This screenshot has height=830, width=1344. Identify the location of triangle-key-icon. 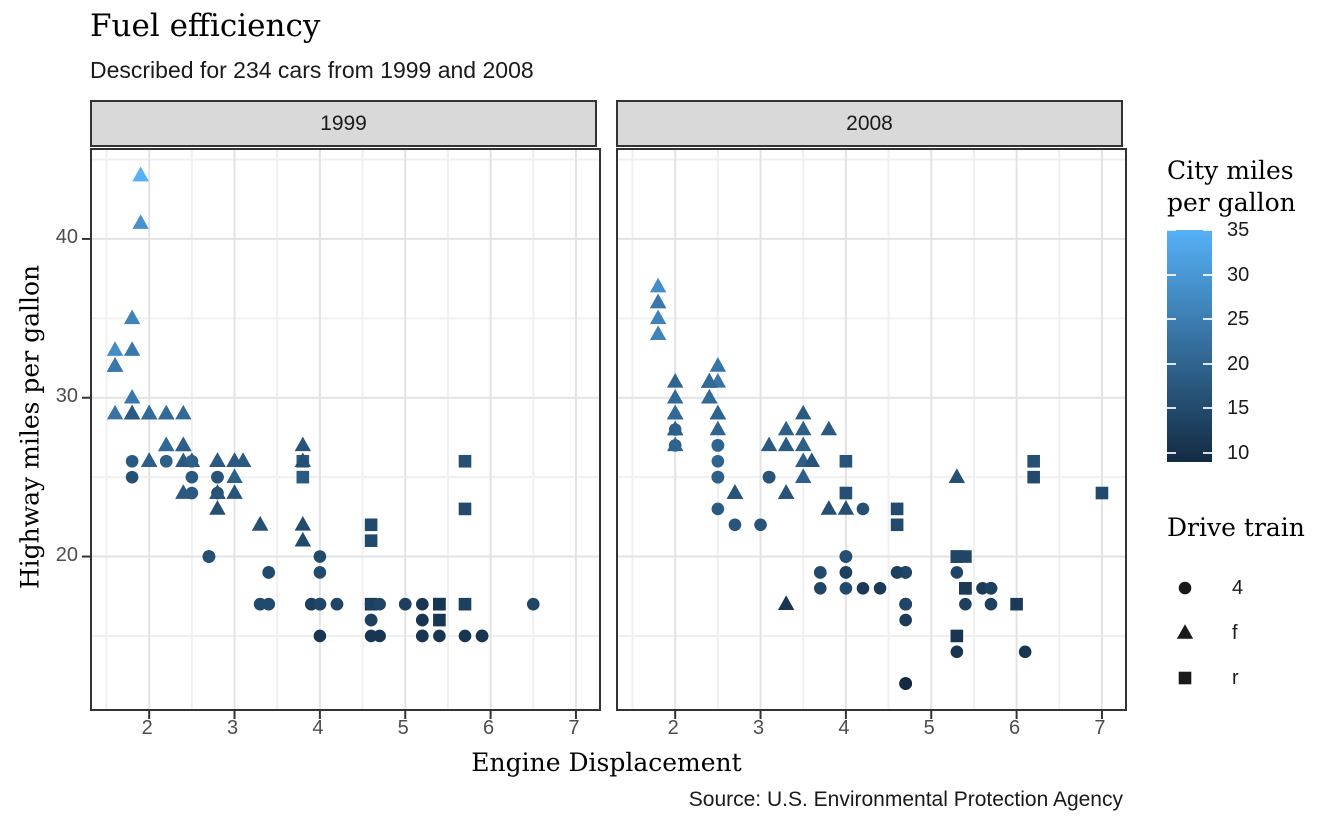
(1185, 631).